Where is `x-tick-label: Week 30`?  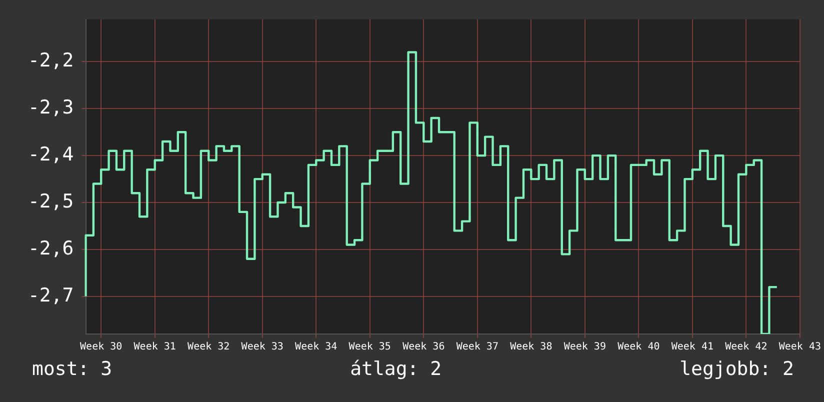
x-tick-label: Week 30 is located at coordinates (101, 347).